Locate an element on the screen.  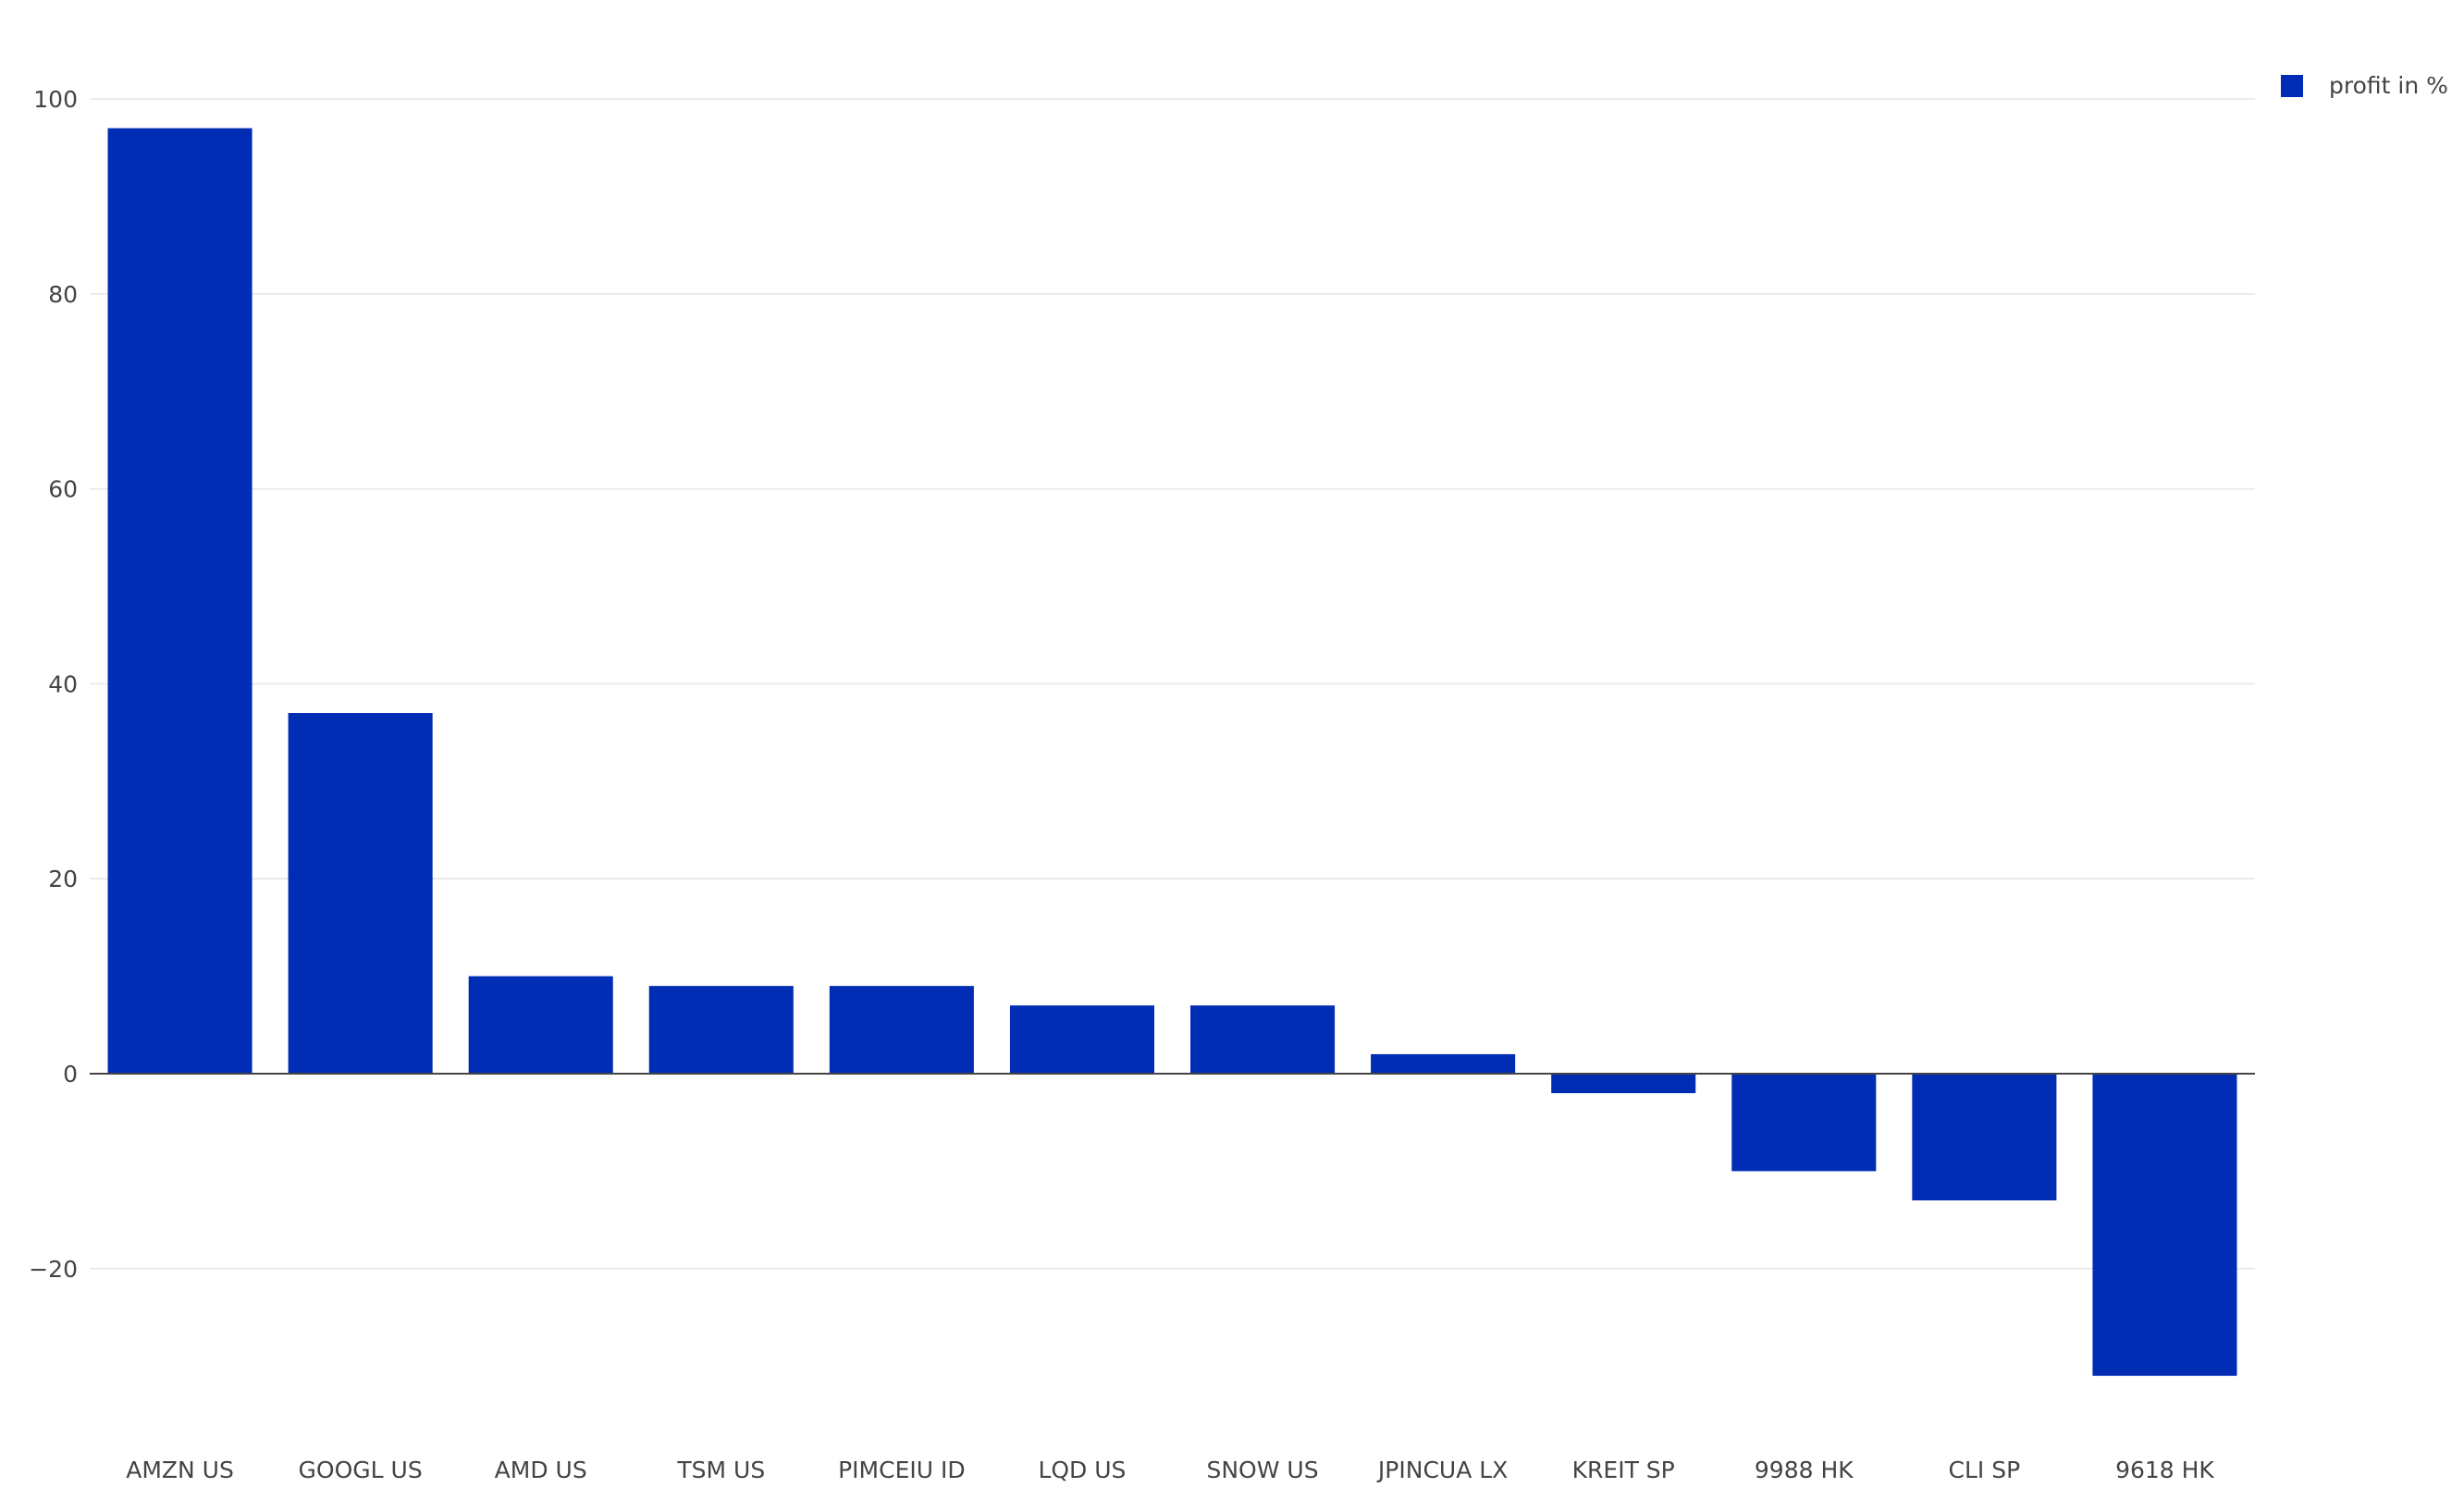
bar-cli-sp is located at coordinates (1984, 1137).